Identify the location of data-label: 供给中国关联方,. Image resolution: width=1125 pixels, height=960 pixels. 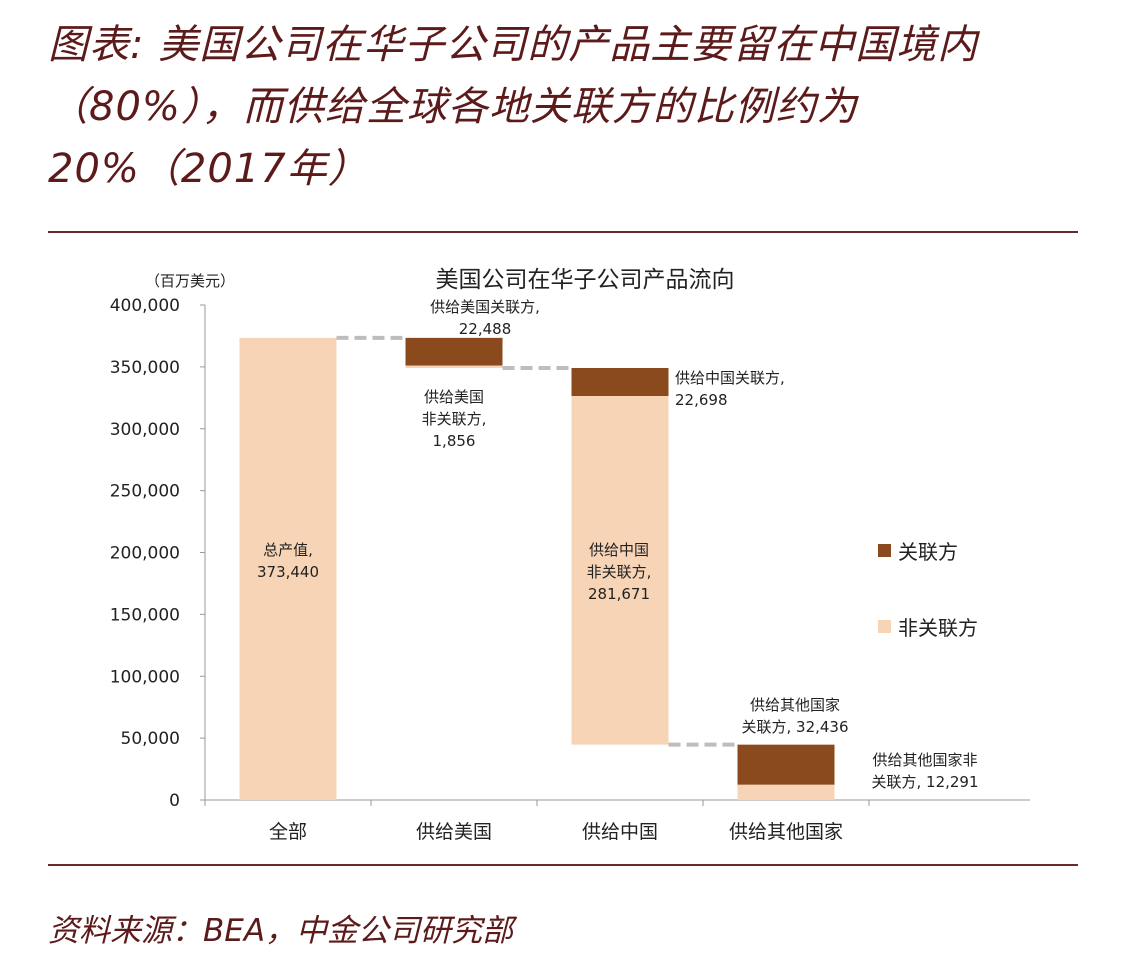
(730, 378).